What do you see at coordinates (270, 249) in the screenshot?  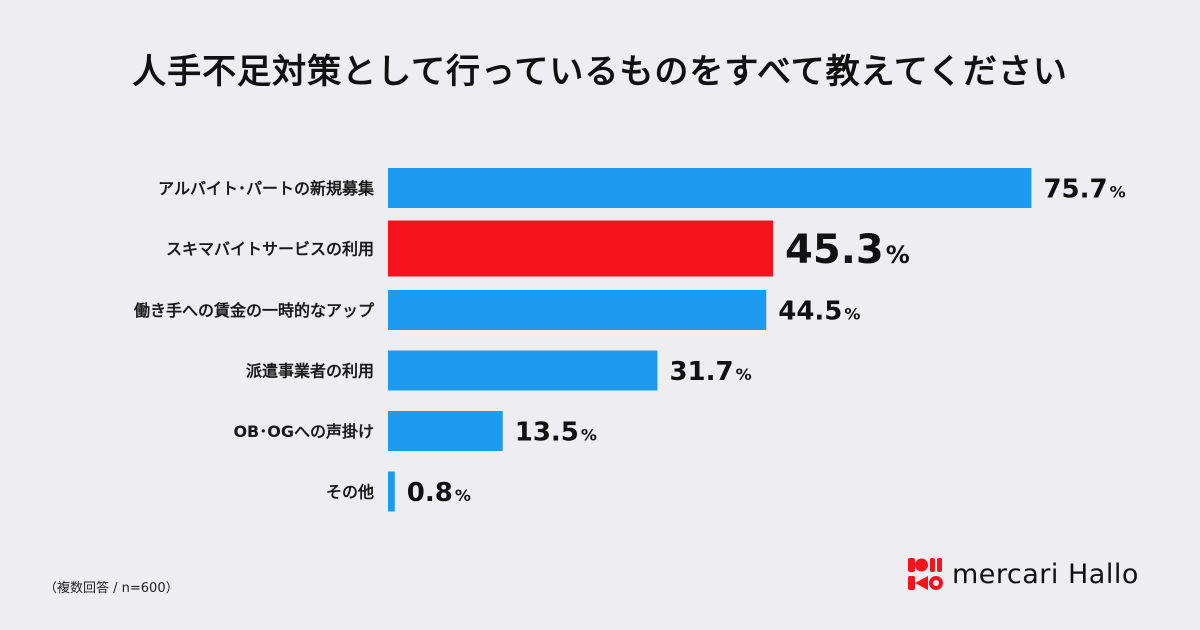 I see `category-label: スキマバイトサービスの利用` at bounding box center [270, 249].